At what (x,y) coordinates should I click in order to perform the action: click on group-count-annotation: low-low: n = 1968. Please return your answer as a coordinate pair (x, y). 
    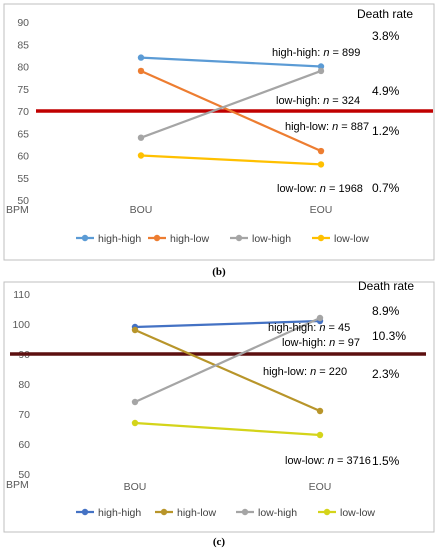
    Looking at the image, I should click on (320, 189).